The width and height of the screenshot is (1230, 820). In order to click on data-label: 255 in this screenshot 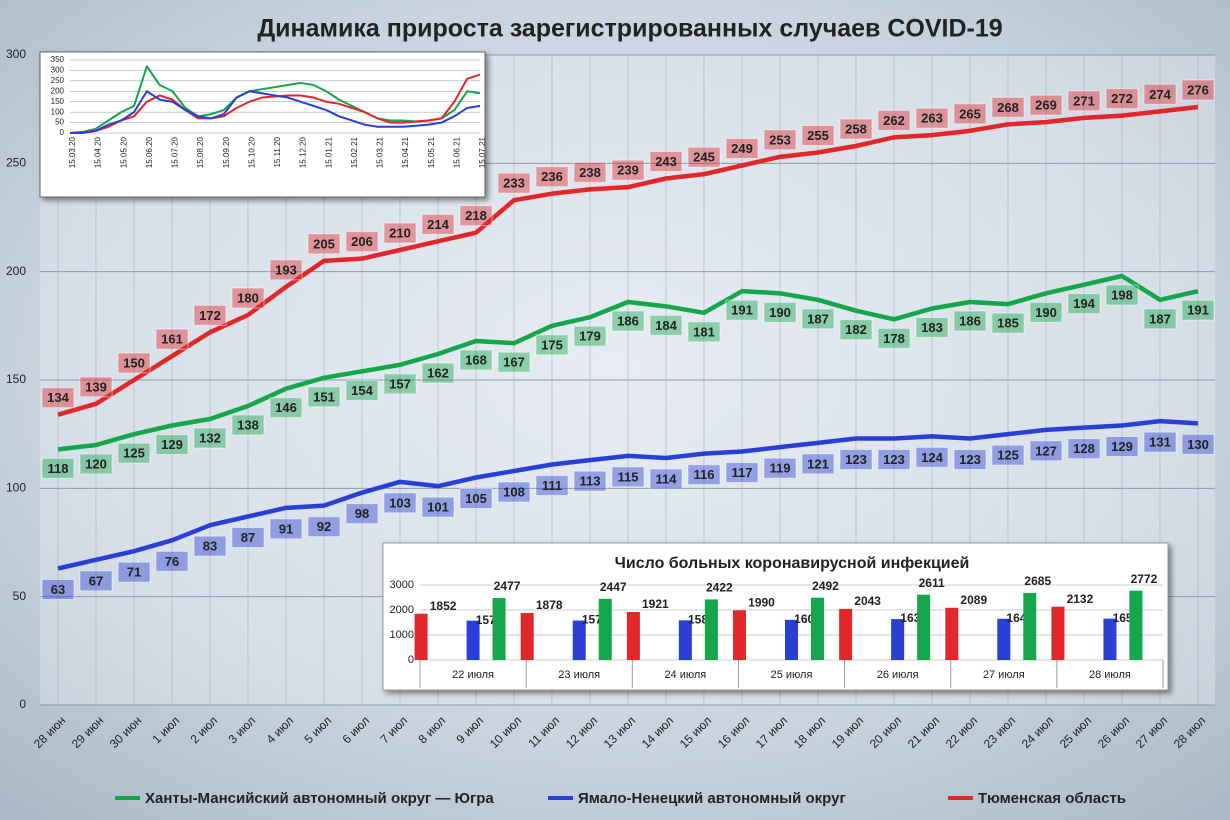, I will do `click(818, 135)`.